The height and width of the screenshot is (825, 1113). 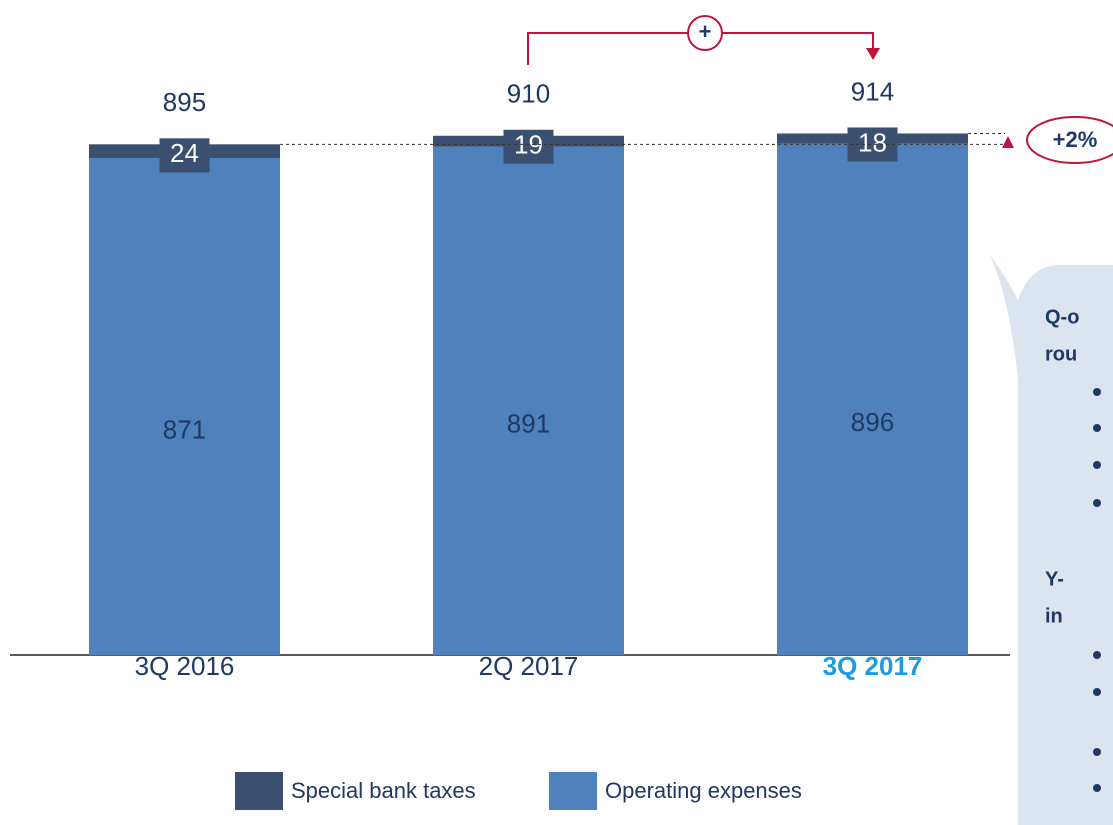 What do you see at coordinates (528, 424) in the screenshot?
I see `value-label: 891` at bounding box center [528, 424].